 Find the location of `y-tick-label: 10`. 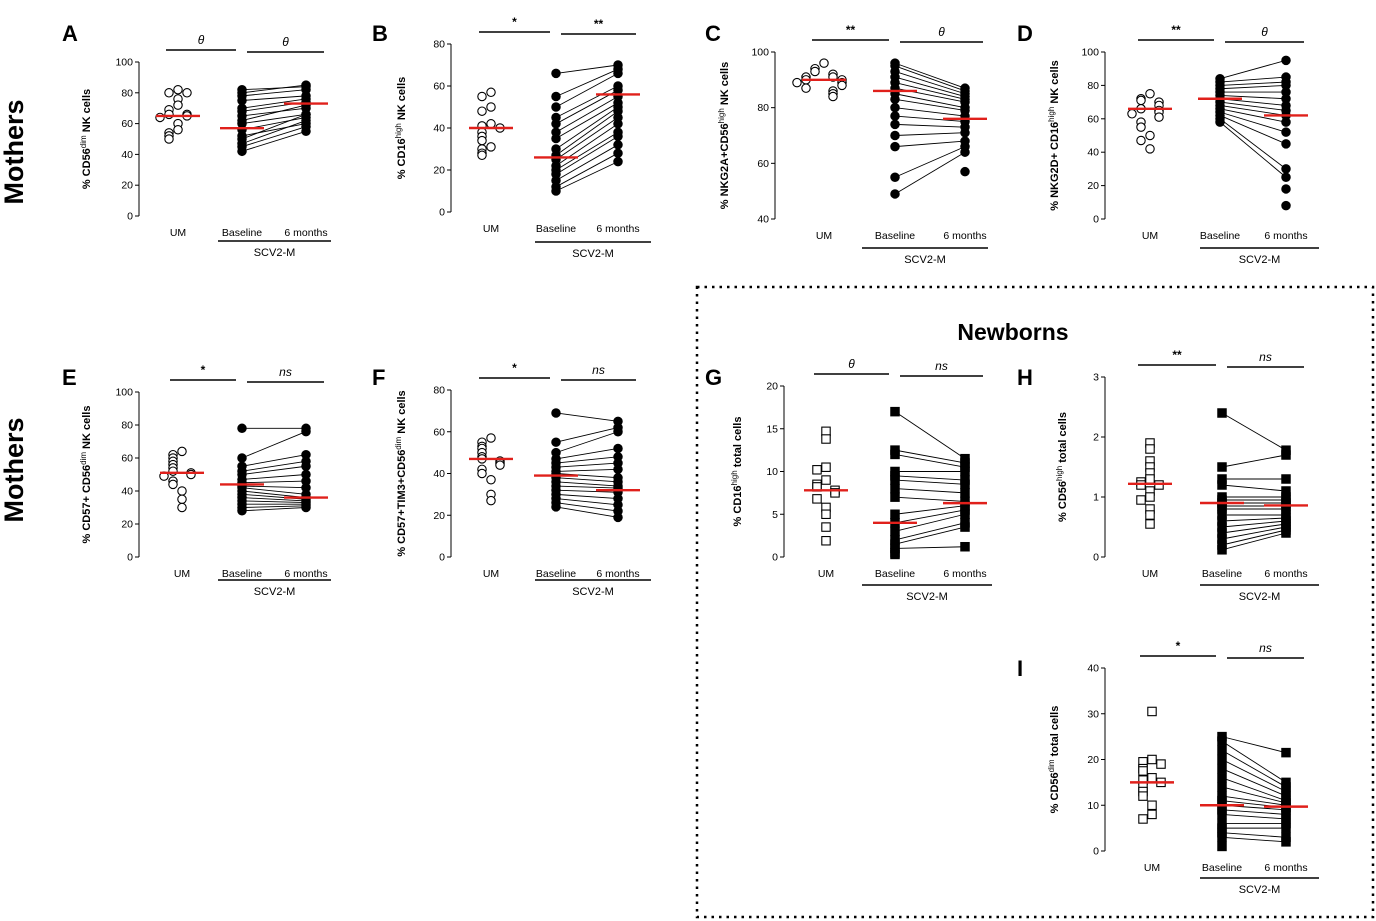

y-tick-label: 10 is located at coordinates (1093, 806).